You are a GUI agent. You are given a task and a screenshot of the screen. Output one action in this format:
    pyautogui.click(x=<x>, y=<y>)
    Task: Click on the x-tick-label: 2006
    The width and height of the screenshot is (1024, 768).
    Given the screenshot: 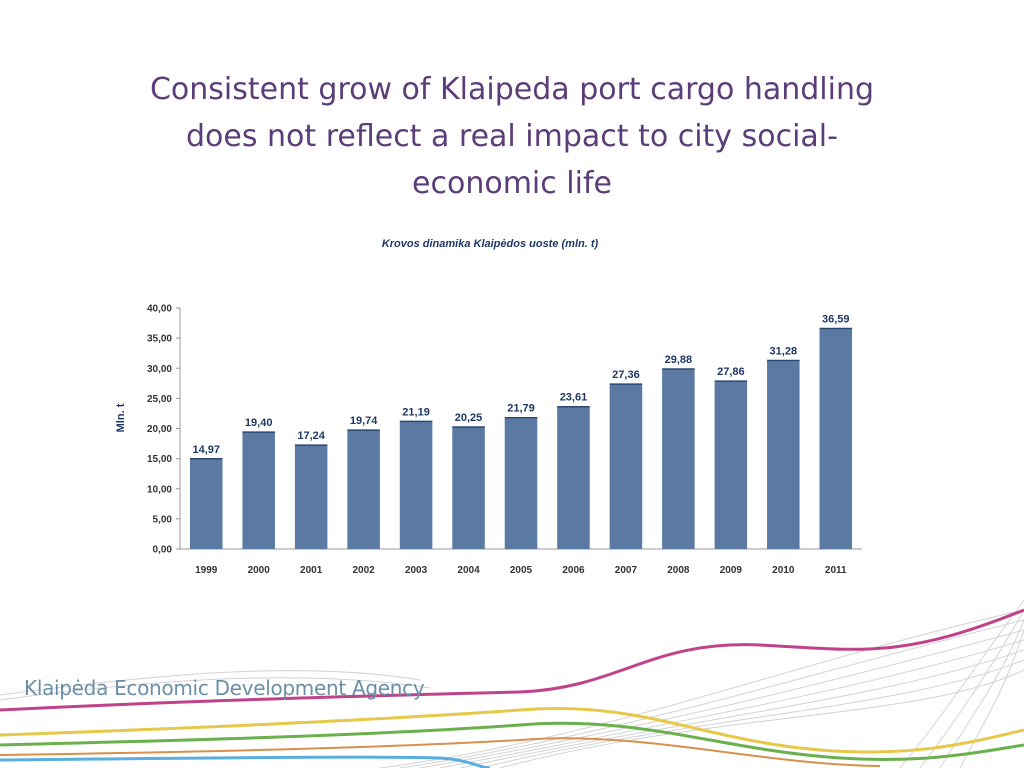 What is the action you would take?
    pyautogui.click(x=573, y=570)
    